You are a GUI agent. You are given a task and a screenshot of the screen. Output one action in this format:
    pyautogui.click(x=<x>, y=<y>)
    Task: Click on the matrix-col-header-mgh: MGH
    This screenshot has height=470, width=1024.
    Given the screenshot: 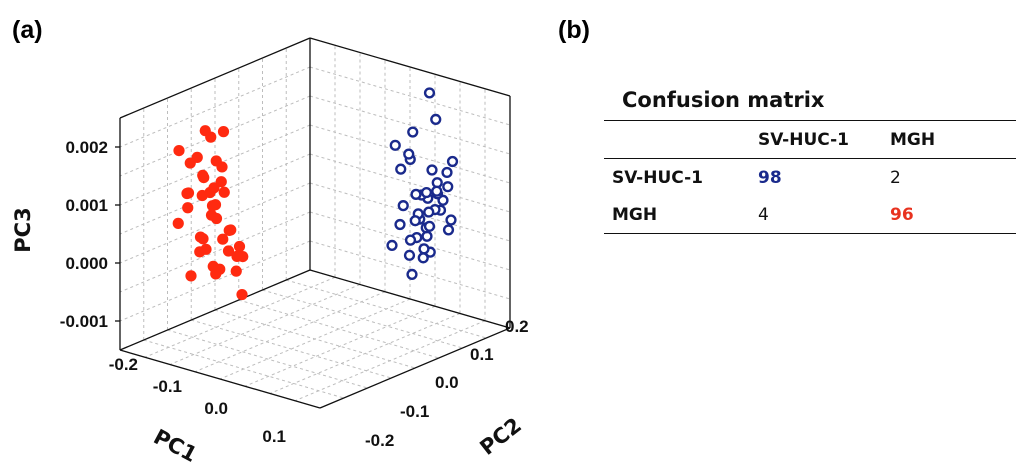 What is the action you would take?
    pyautogui.click(x=953, y=139)
    